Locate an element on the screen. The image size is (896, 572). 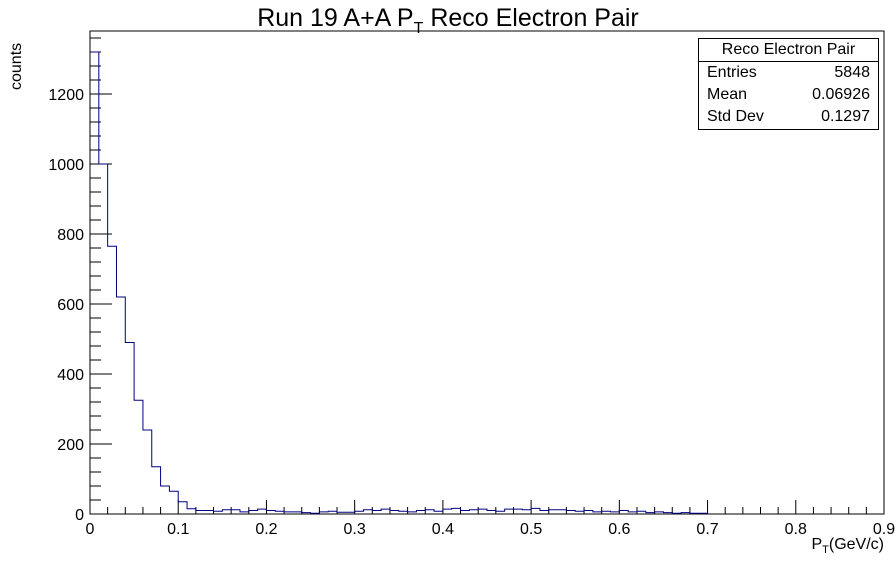
x-tick-label: 0.9 is located at coordinates (884, 529).